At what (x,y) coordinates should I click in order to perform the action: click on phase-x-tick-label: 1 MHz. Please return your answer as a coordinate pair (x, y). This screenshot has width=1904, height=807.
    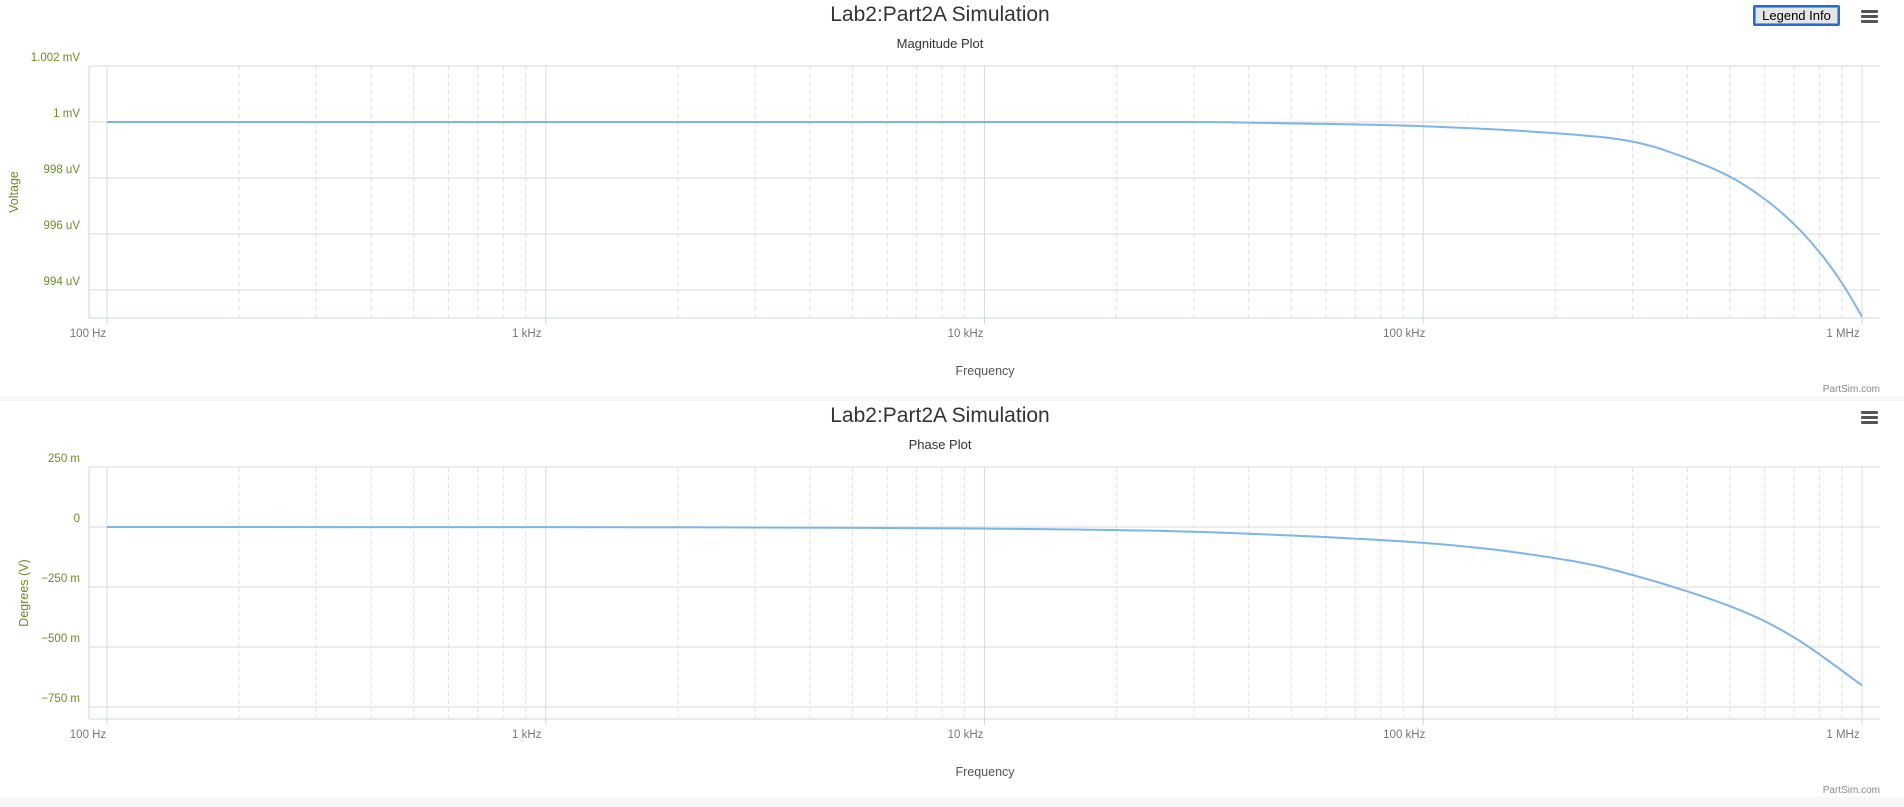
    Looking at the image, I should click on (1842, 735).